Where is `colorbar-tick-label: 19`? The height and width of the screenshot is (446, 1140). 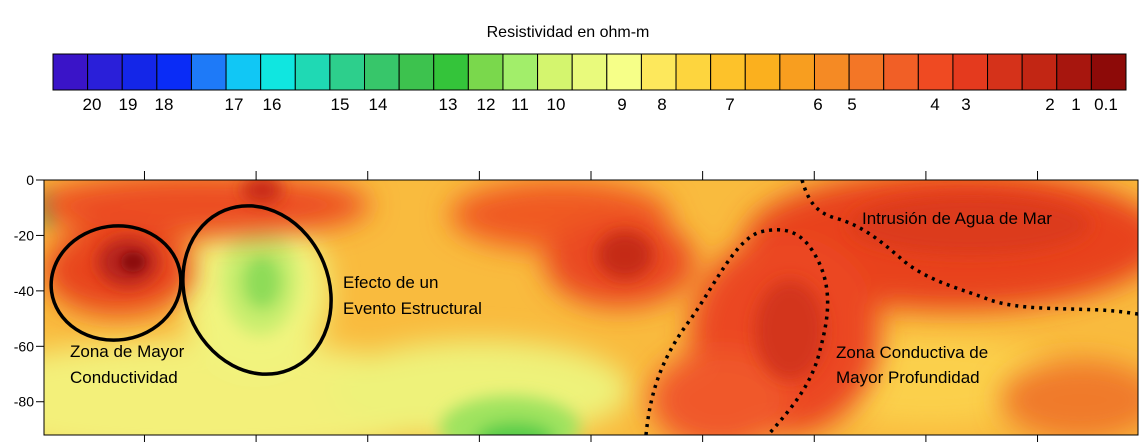 colorbar-tick-label: 19 is located at coordinates (128, 104).